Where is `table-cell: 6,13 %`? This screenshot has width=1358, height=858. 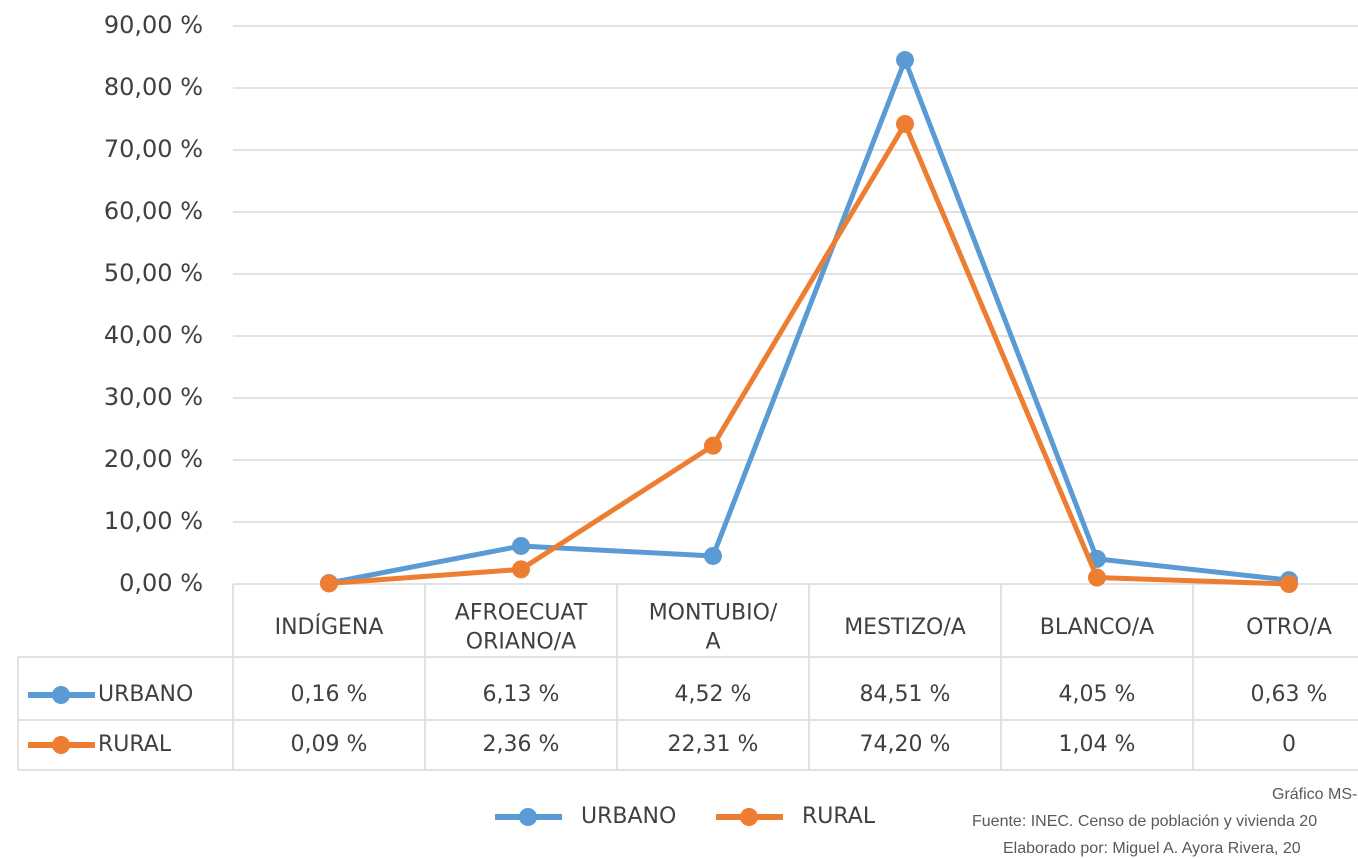 table-cell: 6,13 % is located at coordinates (521, 694).